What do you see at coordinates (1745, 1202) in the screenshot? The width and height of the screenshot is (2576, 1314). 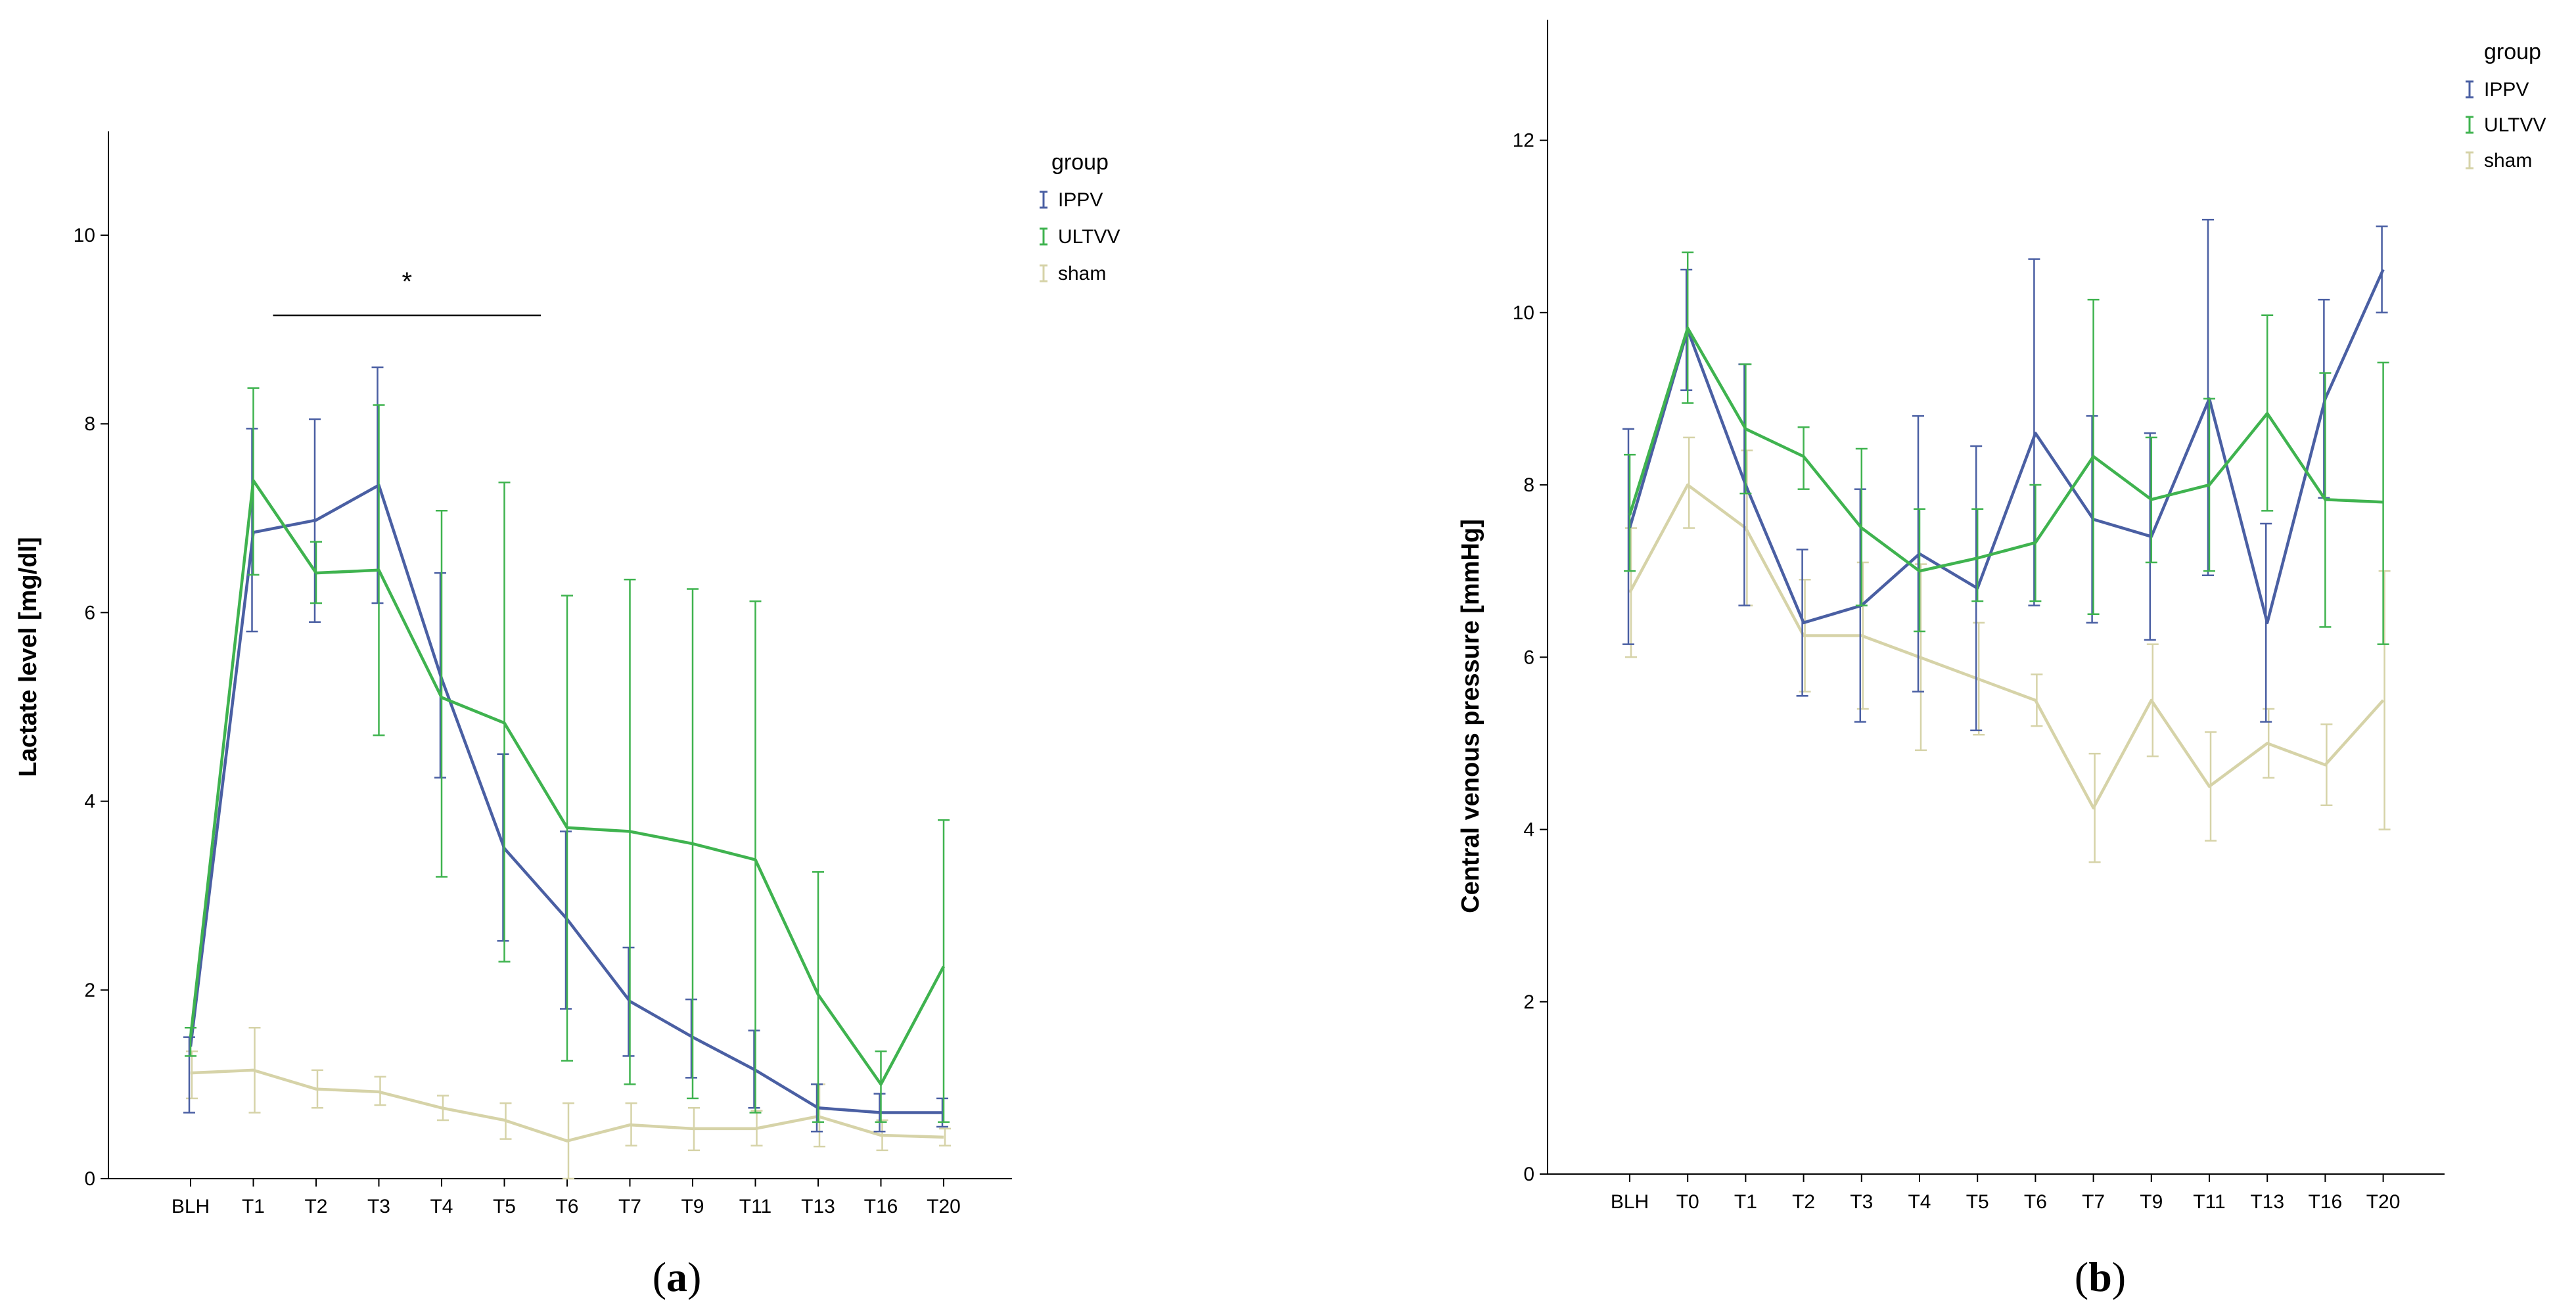 I see `b-x-tick-label: T1` at bounding box center [1745, 1202].